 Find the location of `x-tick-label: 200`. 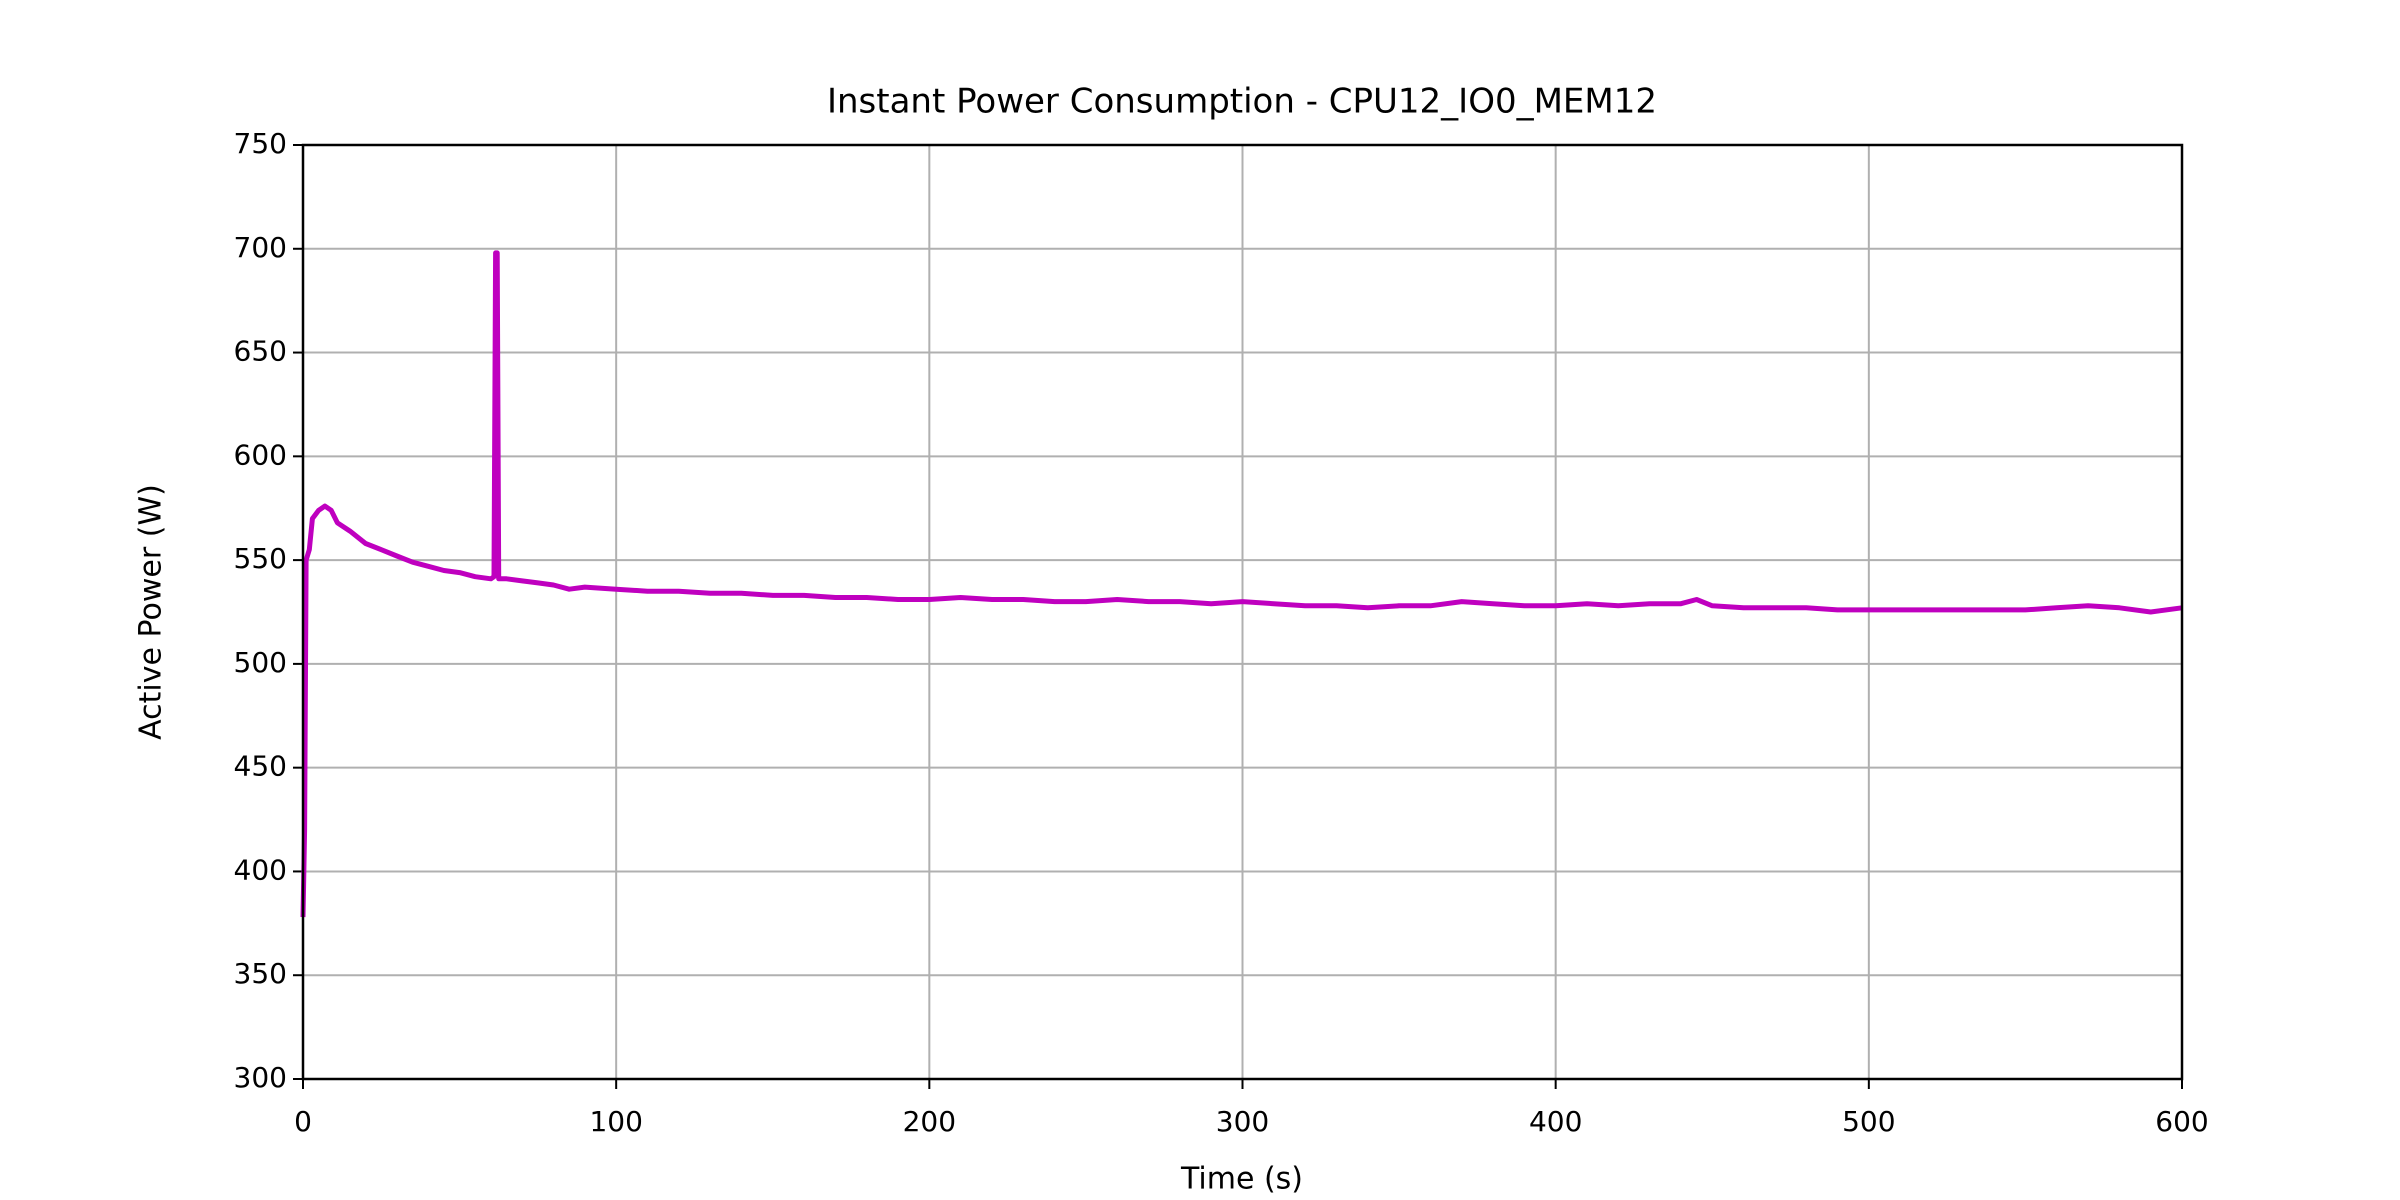

x-tick-label: 200 is located at coordinates (929, 1121).